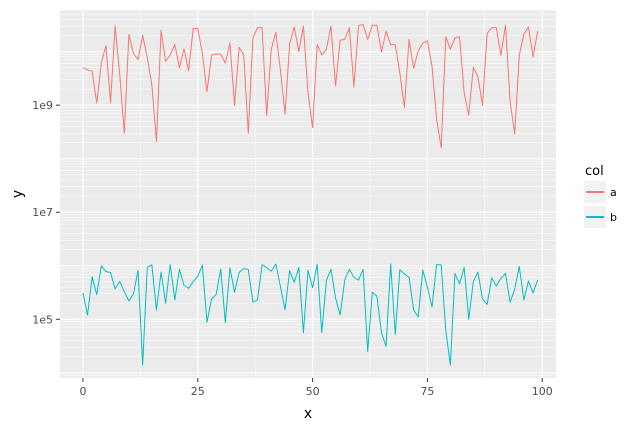  I want to click on y-tick-label: 1e5, so click(42, 319).